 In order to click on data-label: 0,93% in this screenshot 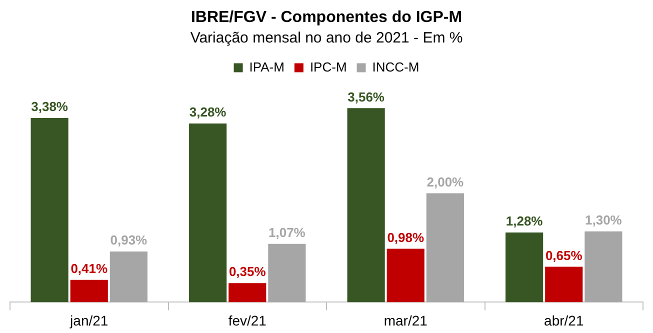, I will do `click(129, 240)`.